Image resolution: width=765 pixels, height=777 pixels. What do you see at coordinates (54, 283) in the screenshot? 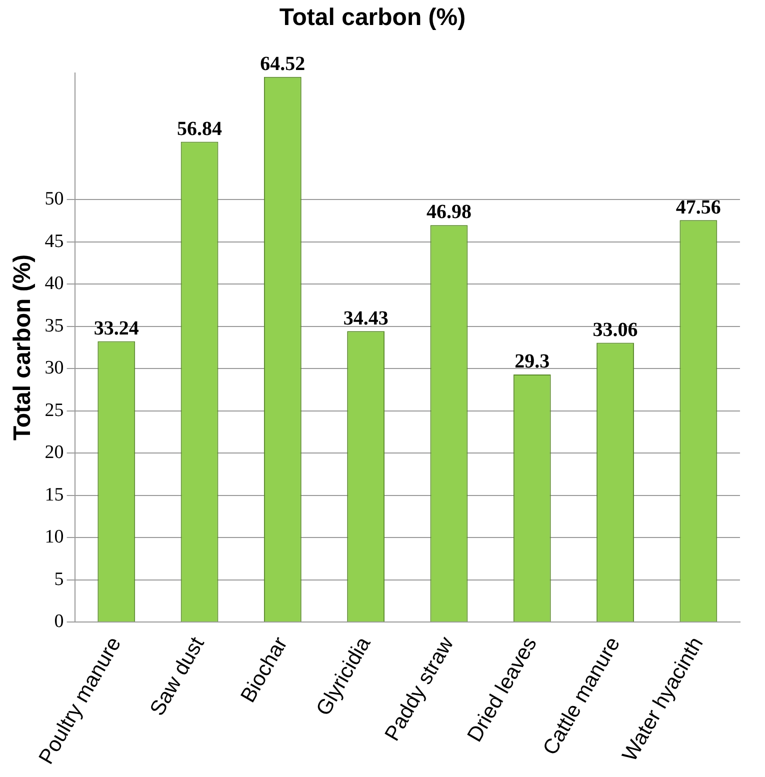
I see `y-tick-label: 40` at bounding box center [54, 283].